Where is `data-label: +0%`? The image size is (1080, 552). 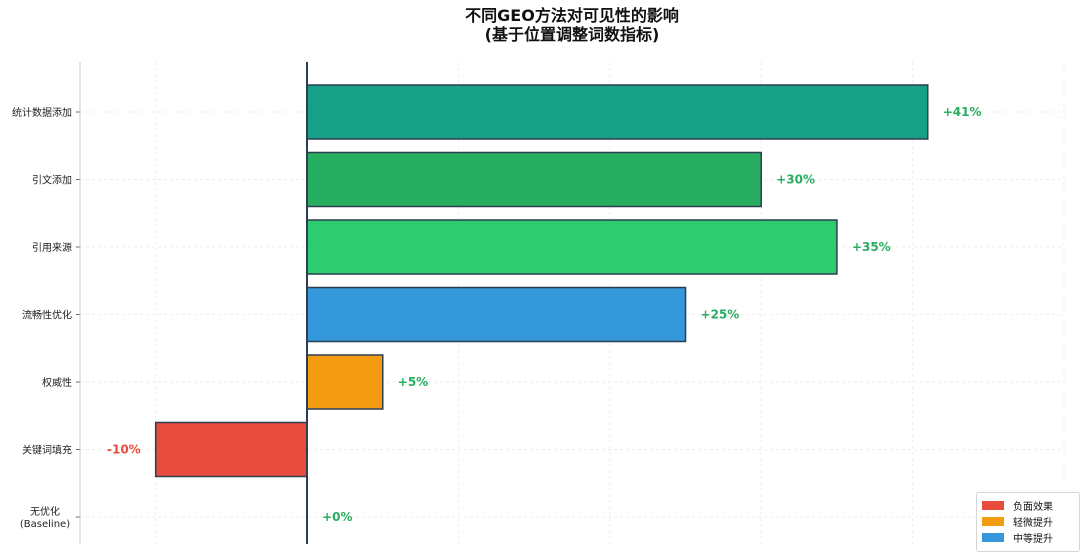
data-label: +0% is located at coordinates (337, 517).